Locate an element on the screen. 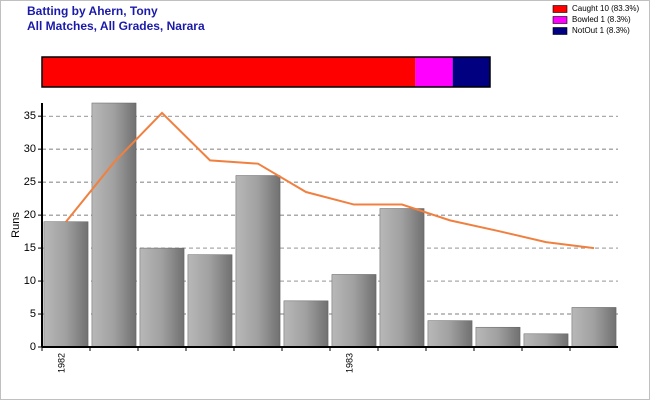  y-axis-label: Runs is located at coordinates (16, 225).